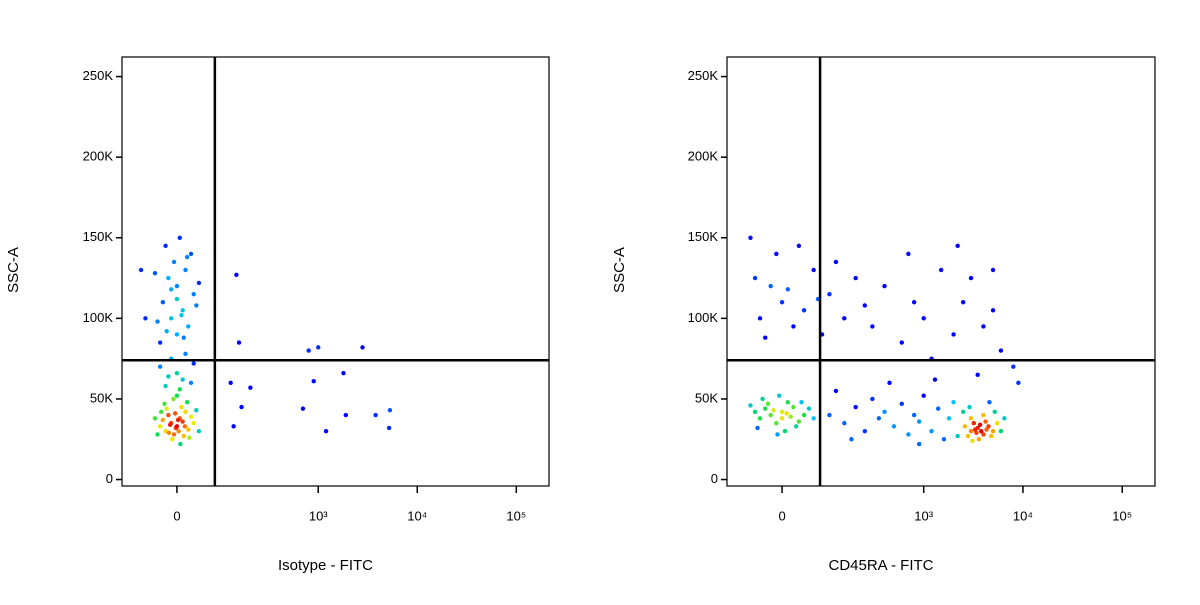 The width and height of the screenshot is (1200, 605). What do you see at coordinates (98, 75) in the screenshot?
I see `y-tick-label: 250K` at bounding box center [98, 75].